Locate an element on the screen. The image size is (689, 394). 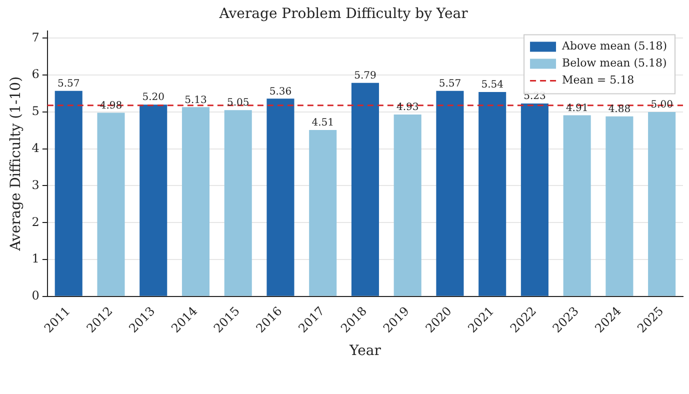
y-tick-label: 0 is located at coordinates (36, 295).